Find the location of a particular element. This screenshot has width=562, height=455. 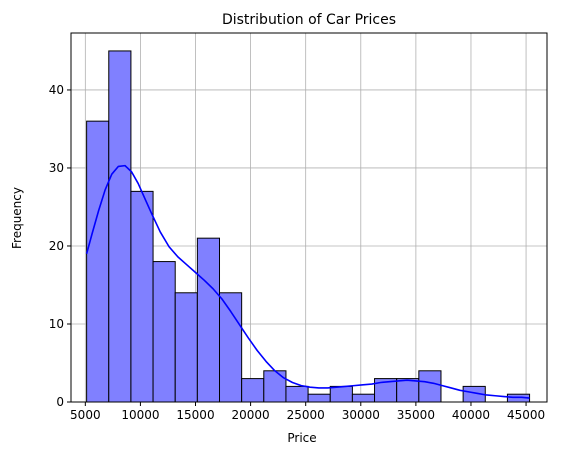

y-tick-label: 20 is located at coordinates (56, 246).